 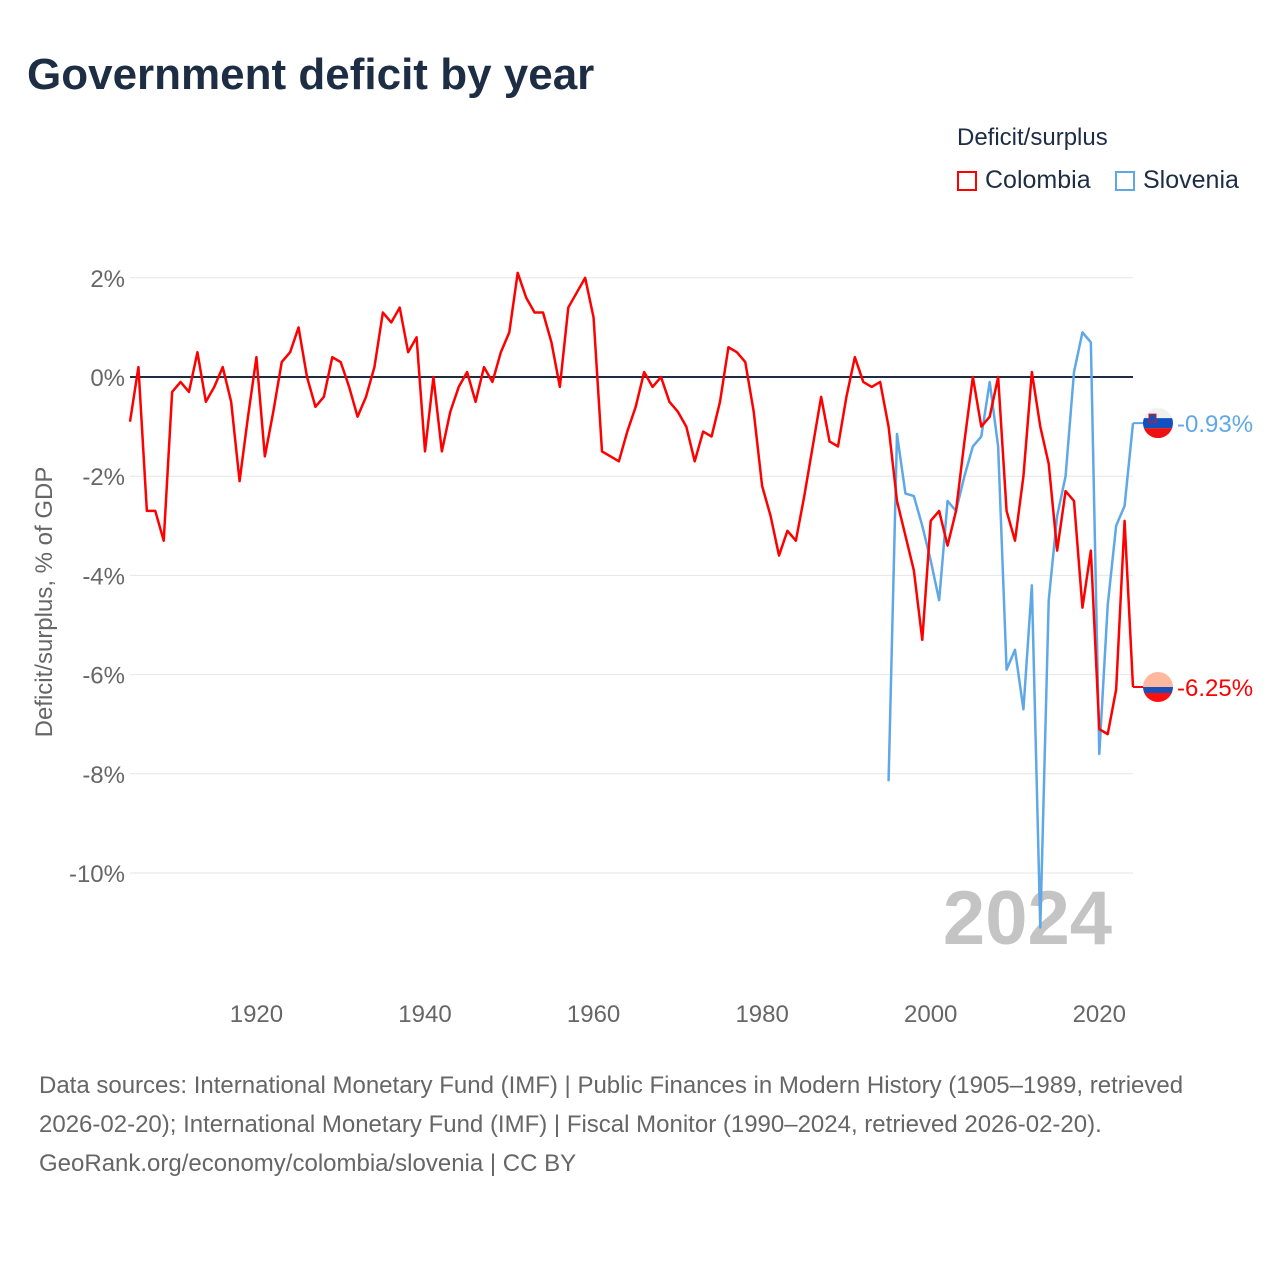 What do you see at coordinates (97, 874) in the screenshot?
I see `y-tick-label: -10%` at bounding box center [97, 874].